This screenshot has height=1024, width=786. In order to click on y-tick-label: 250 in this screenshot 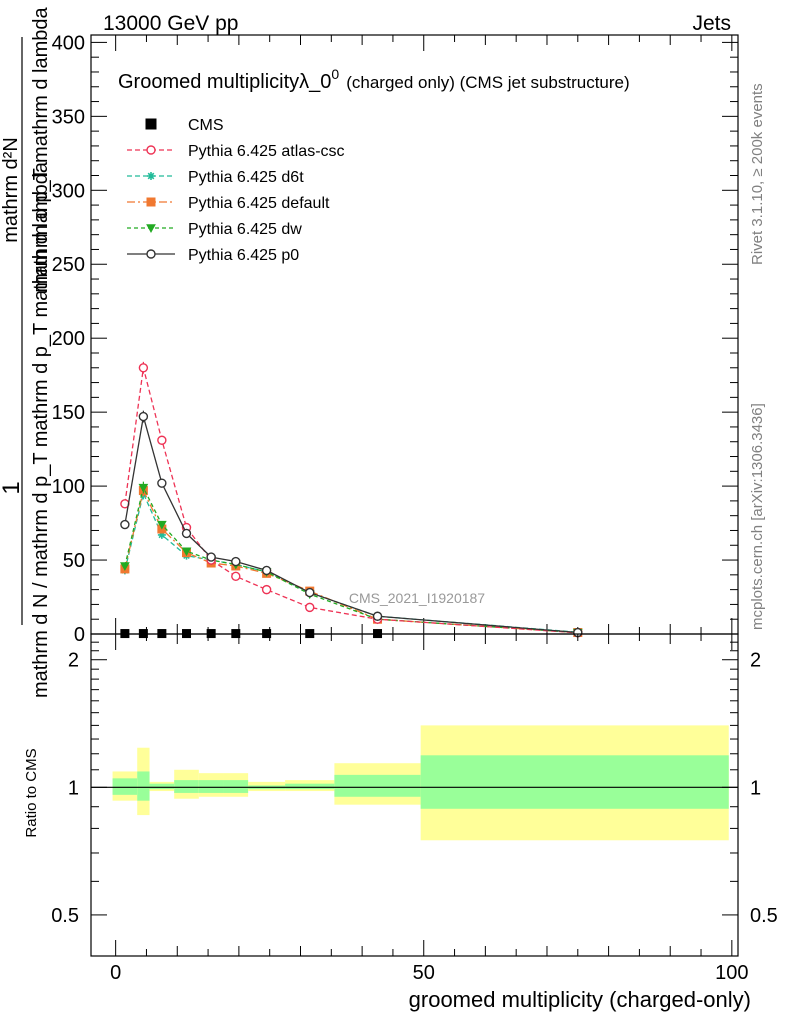, I will do `click(68, 265)`.